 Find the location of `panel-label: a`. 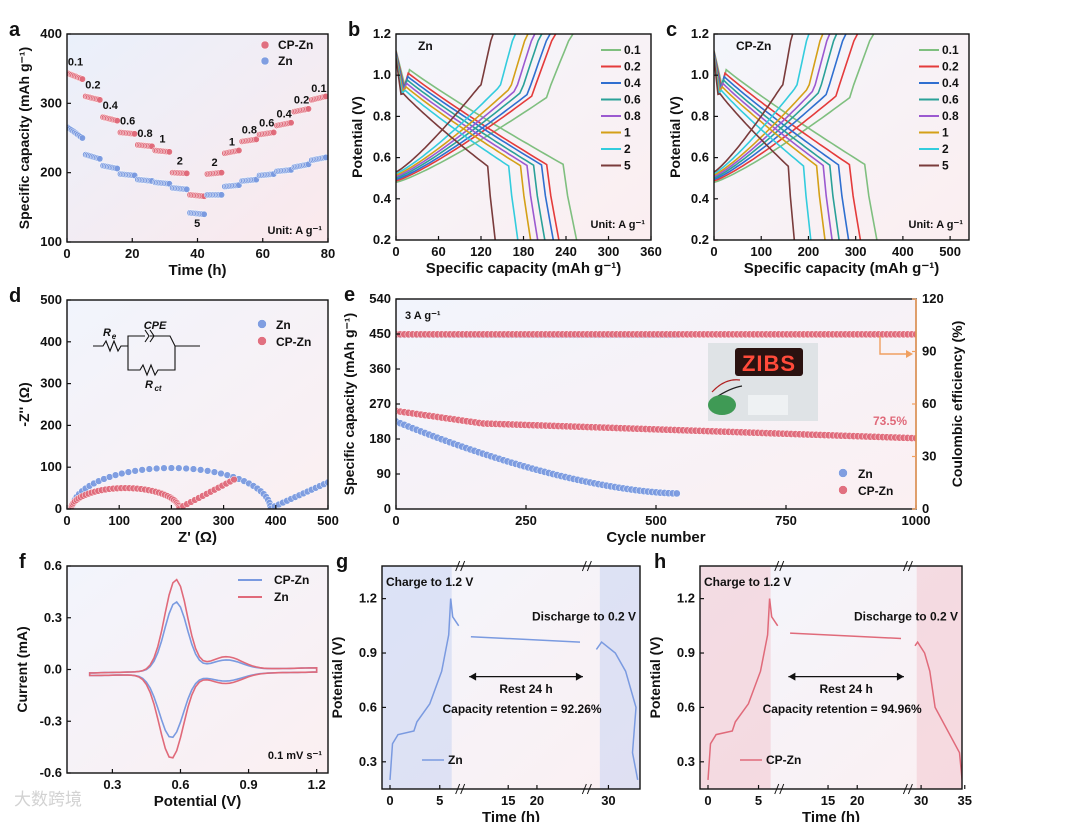

panel-label: a is located at coordinates (15, 30).